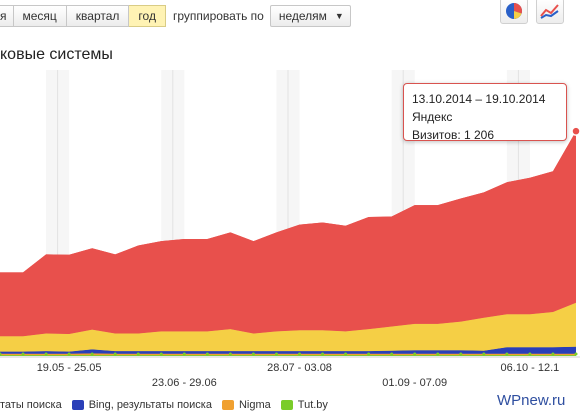  I want to click on period-segmented-control: я месяц квартал год, so click(83, 16).